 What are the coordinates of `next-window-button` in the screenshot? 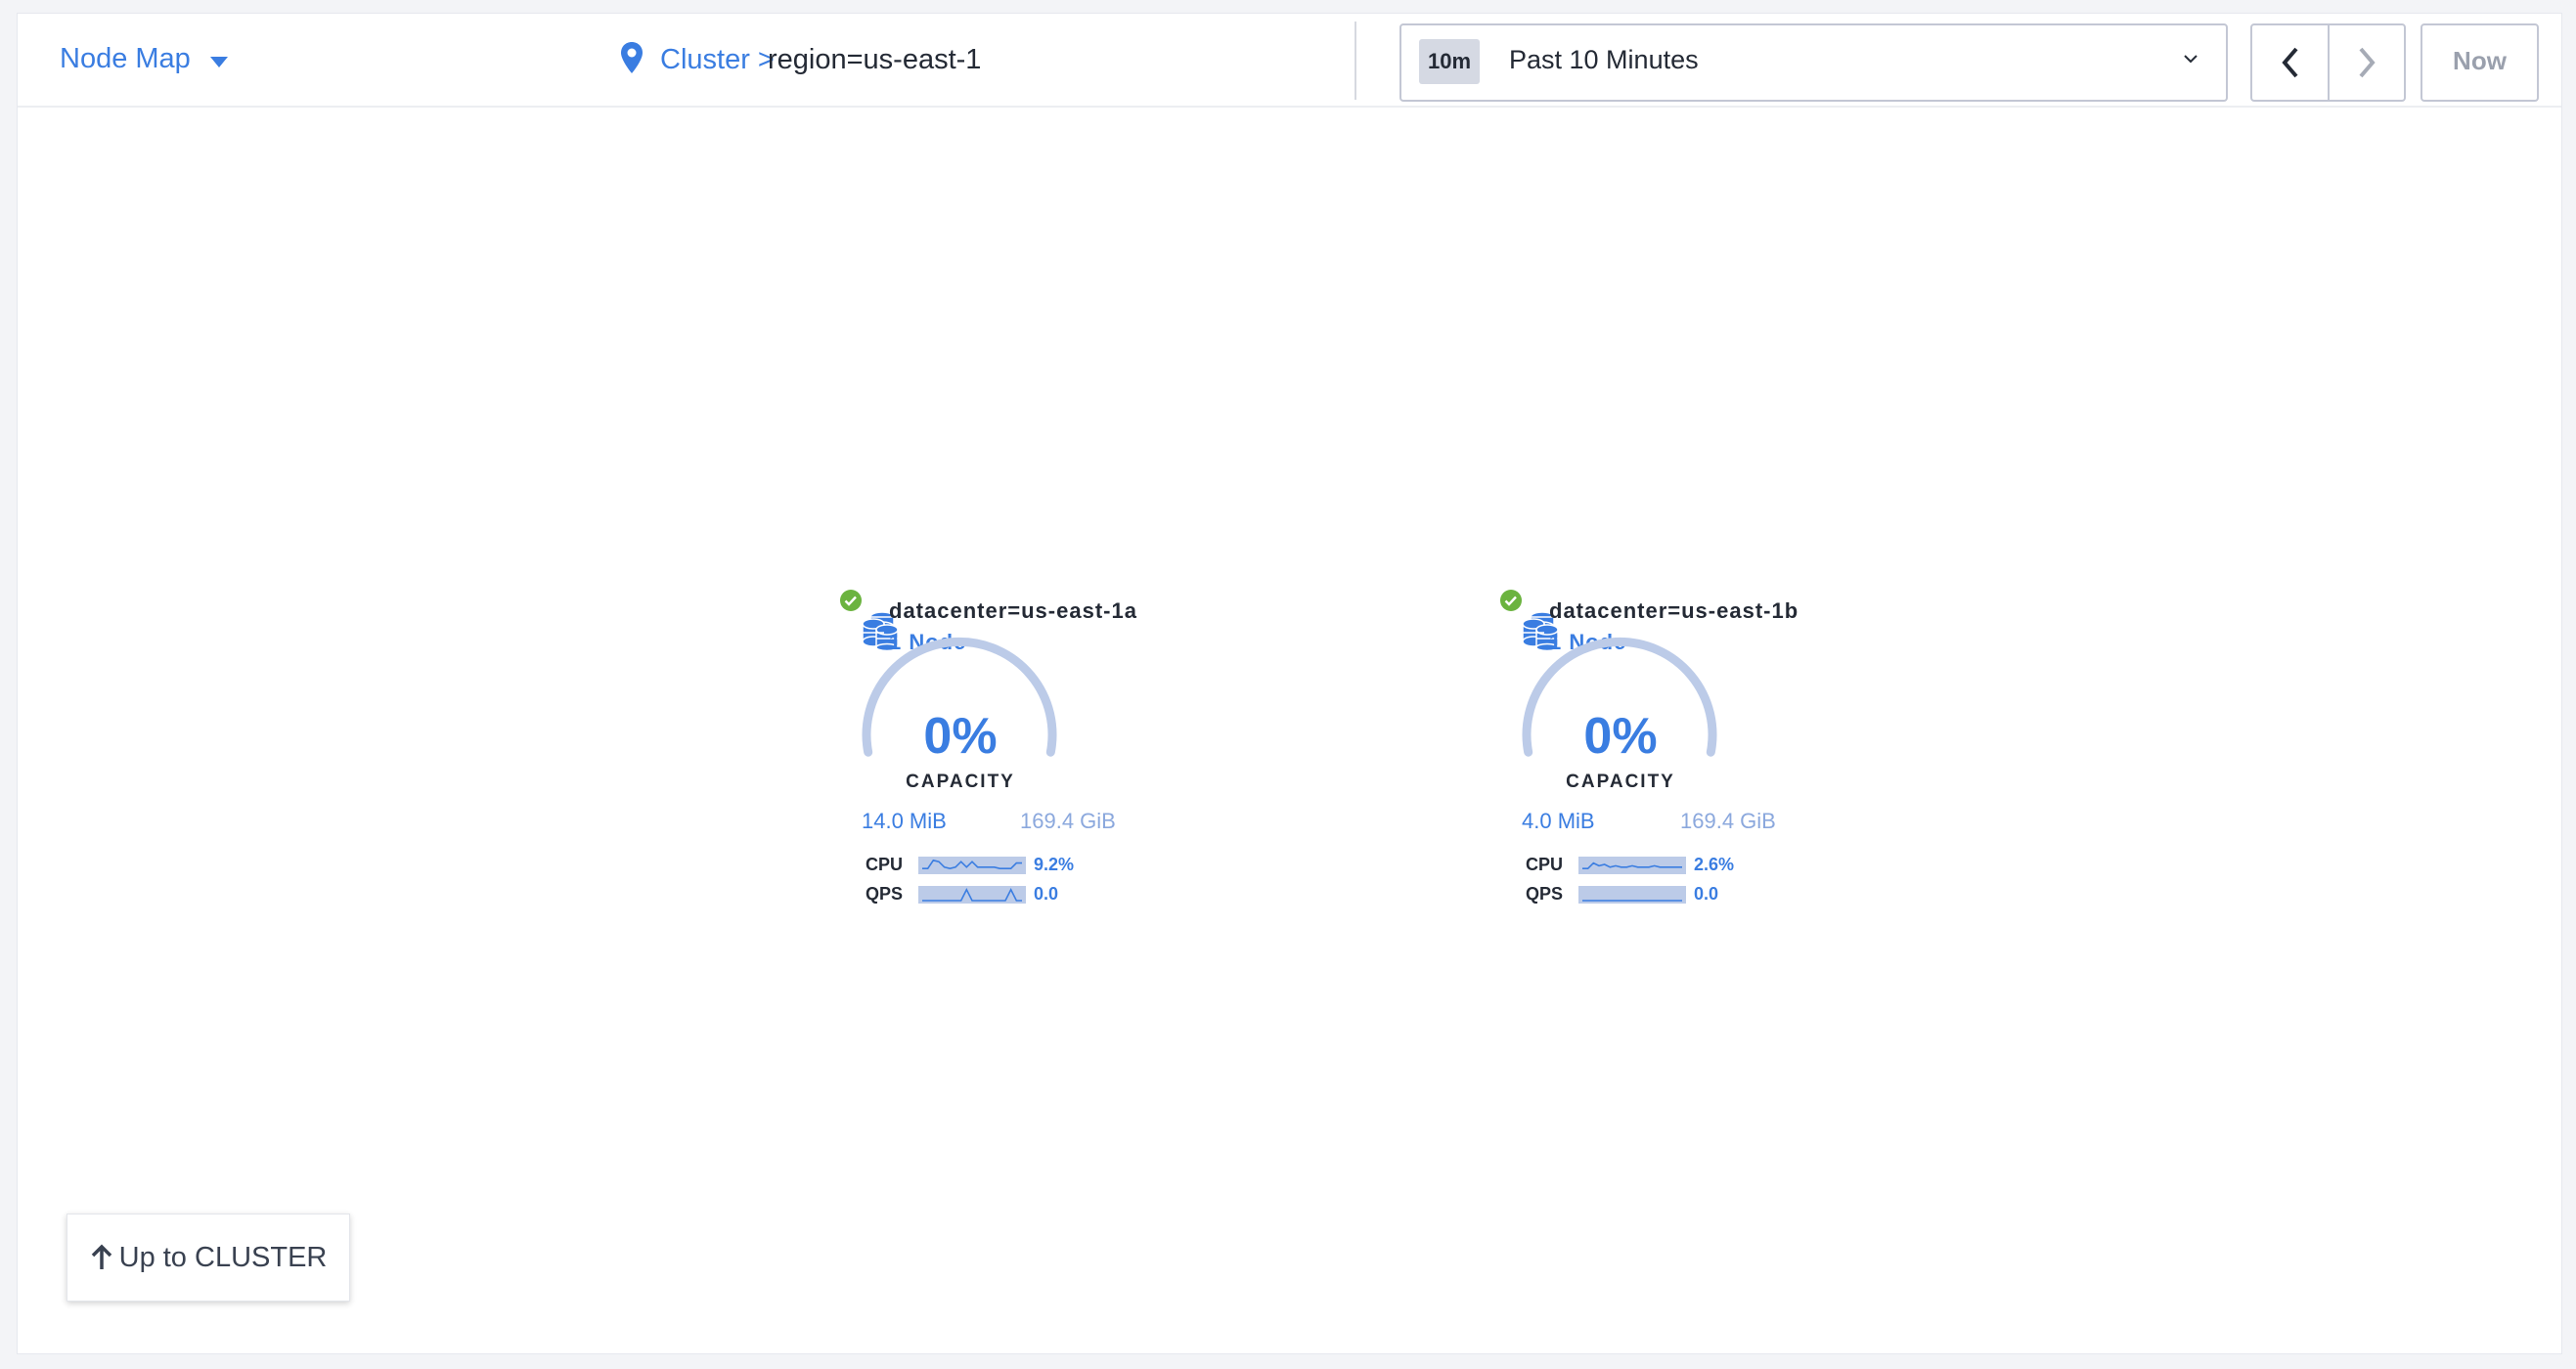 It's located at (2366, 63).